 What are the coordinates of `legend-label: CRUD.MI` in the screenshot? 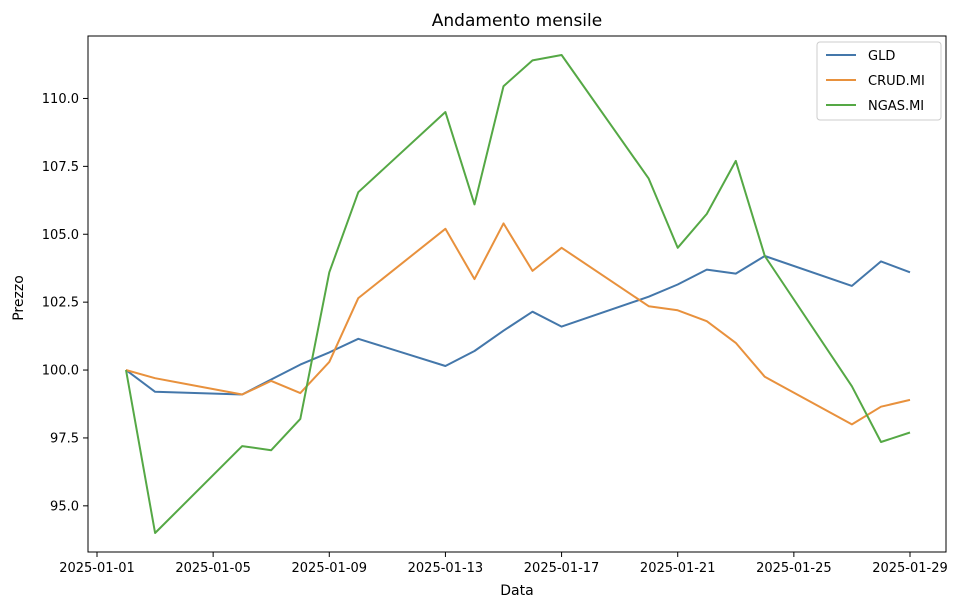 It's located at (896, 81).